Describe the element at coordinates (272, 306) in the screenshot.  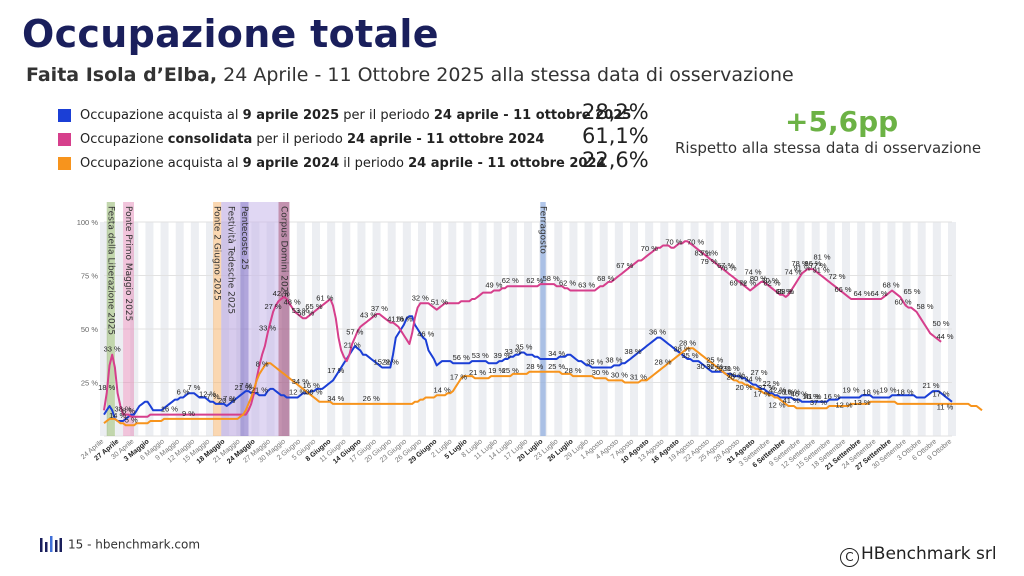
I see `data-label: 27 %` at that location.